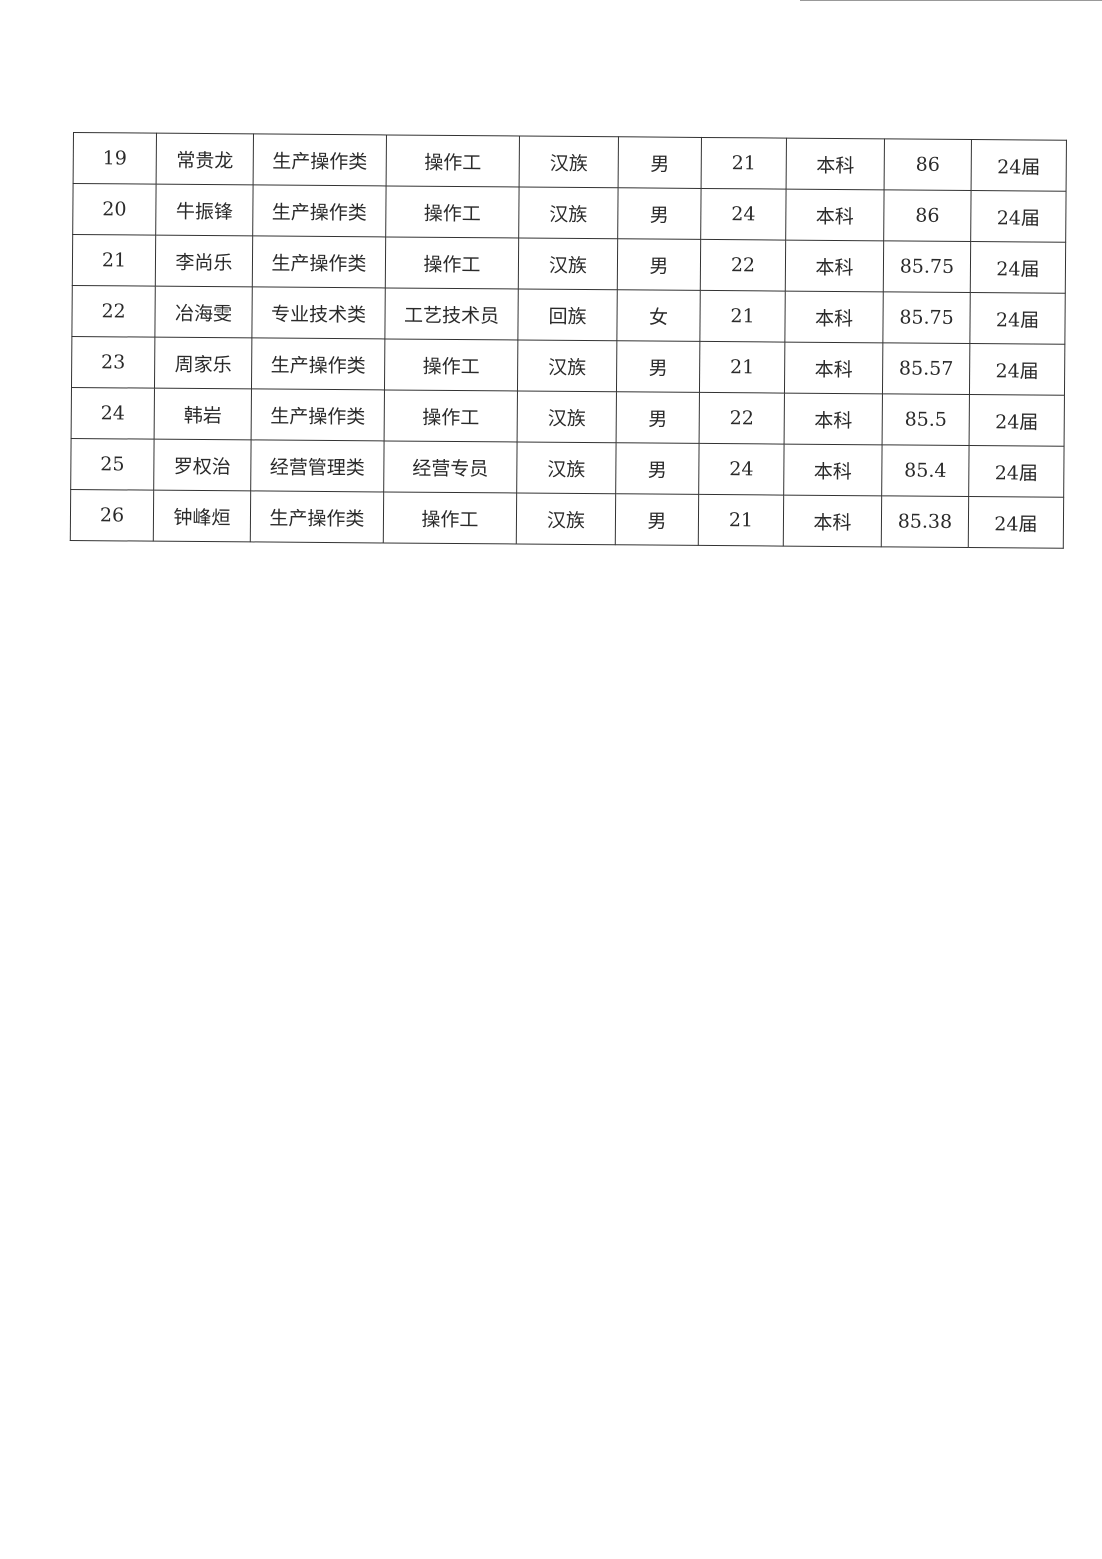  Describe the element at coordinates (205, 159) in the screenshot. I see `table-cell: 常贵龙` at that location.